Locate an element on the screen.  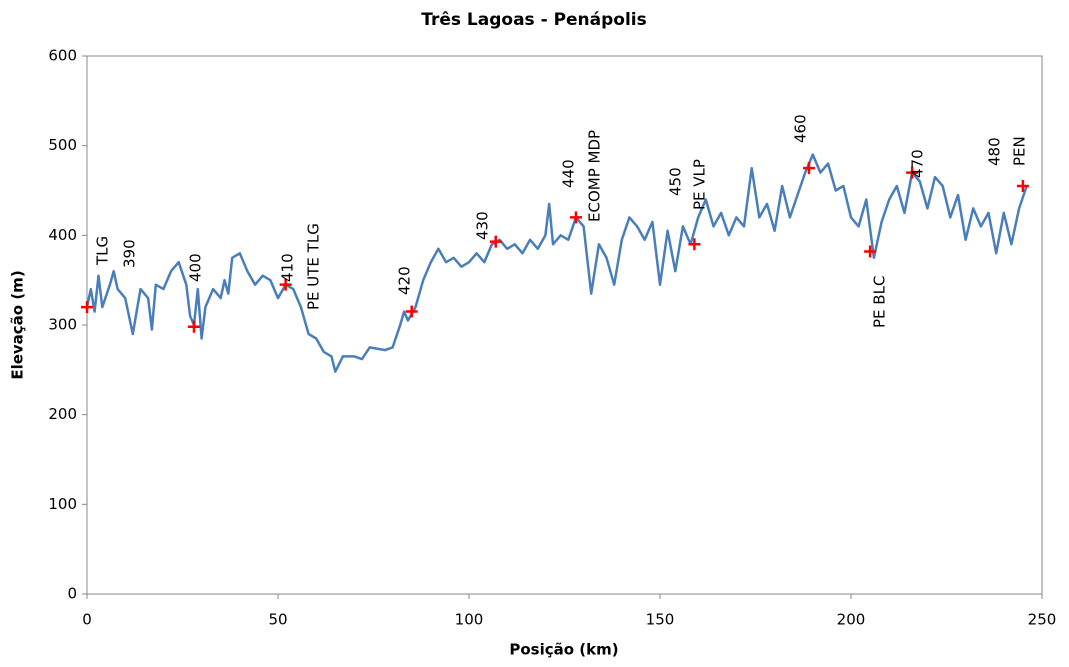
x-tick-label: 200 is located at coordinates (851, 620).